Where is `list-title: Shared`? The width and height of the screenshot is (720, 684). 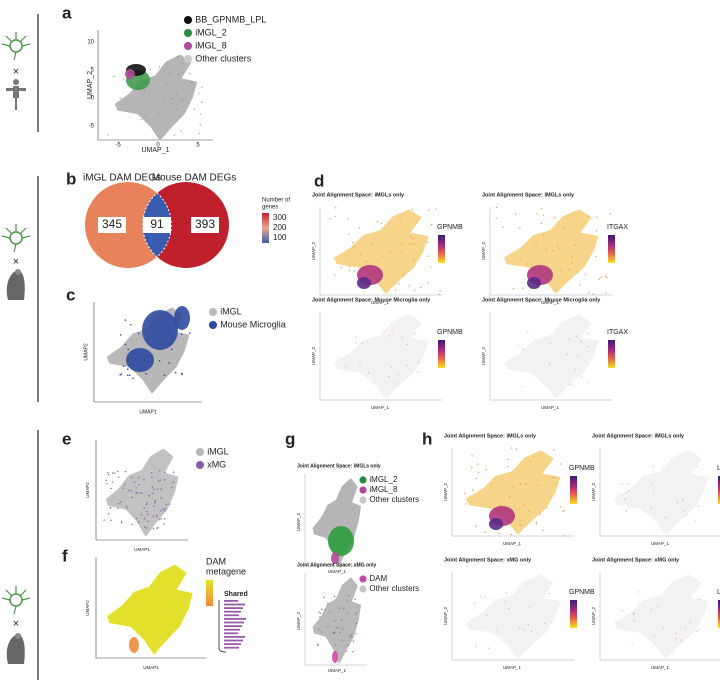 list-title: Shared is located at coordinates (236, 594).